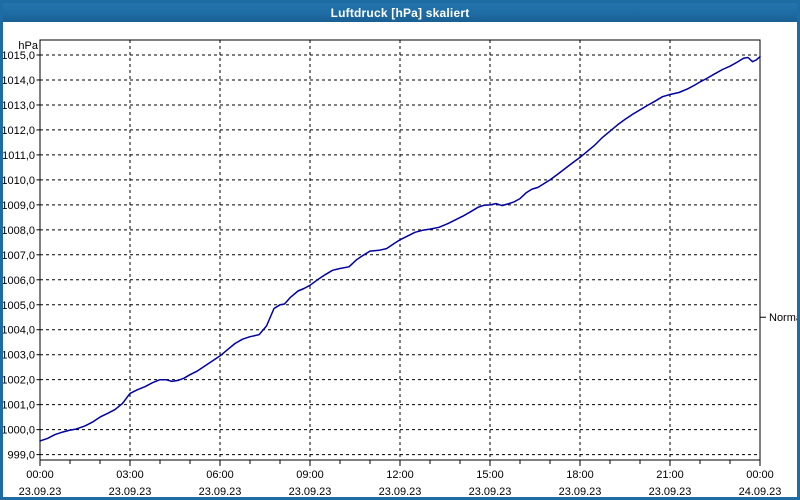  I want to click on normal-marker-label: Normal, so click(783, 318).